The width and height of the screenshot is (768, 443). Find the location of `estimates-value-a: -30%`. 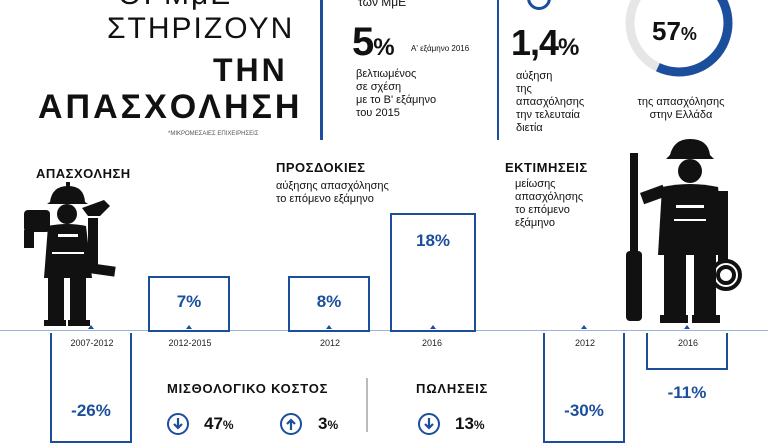

estimates-value-a: -30% is located at coordinates (584, 410).